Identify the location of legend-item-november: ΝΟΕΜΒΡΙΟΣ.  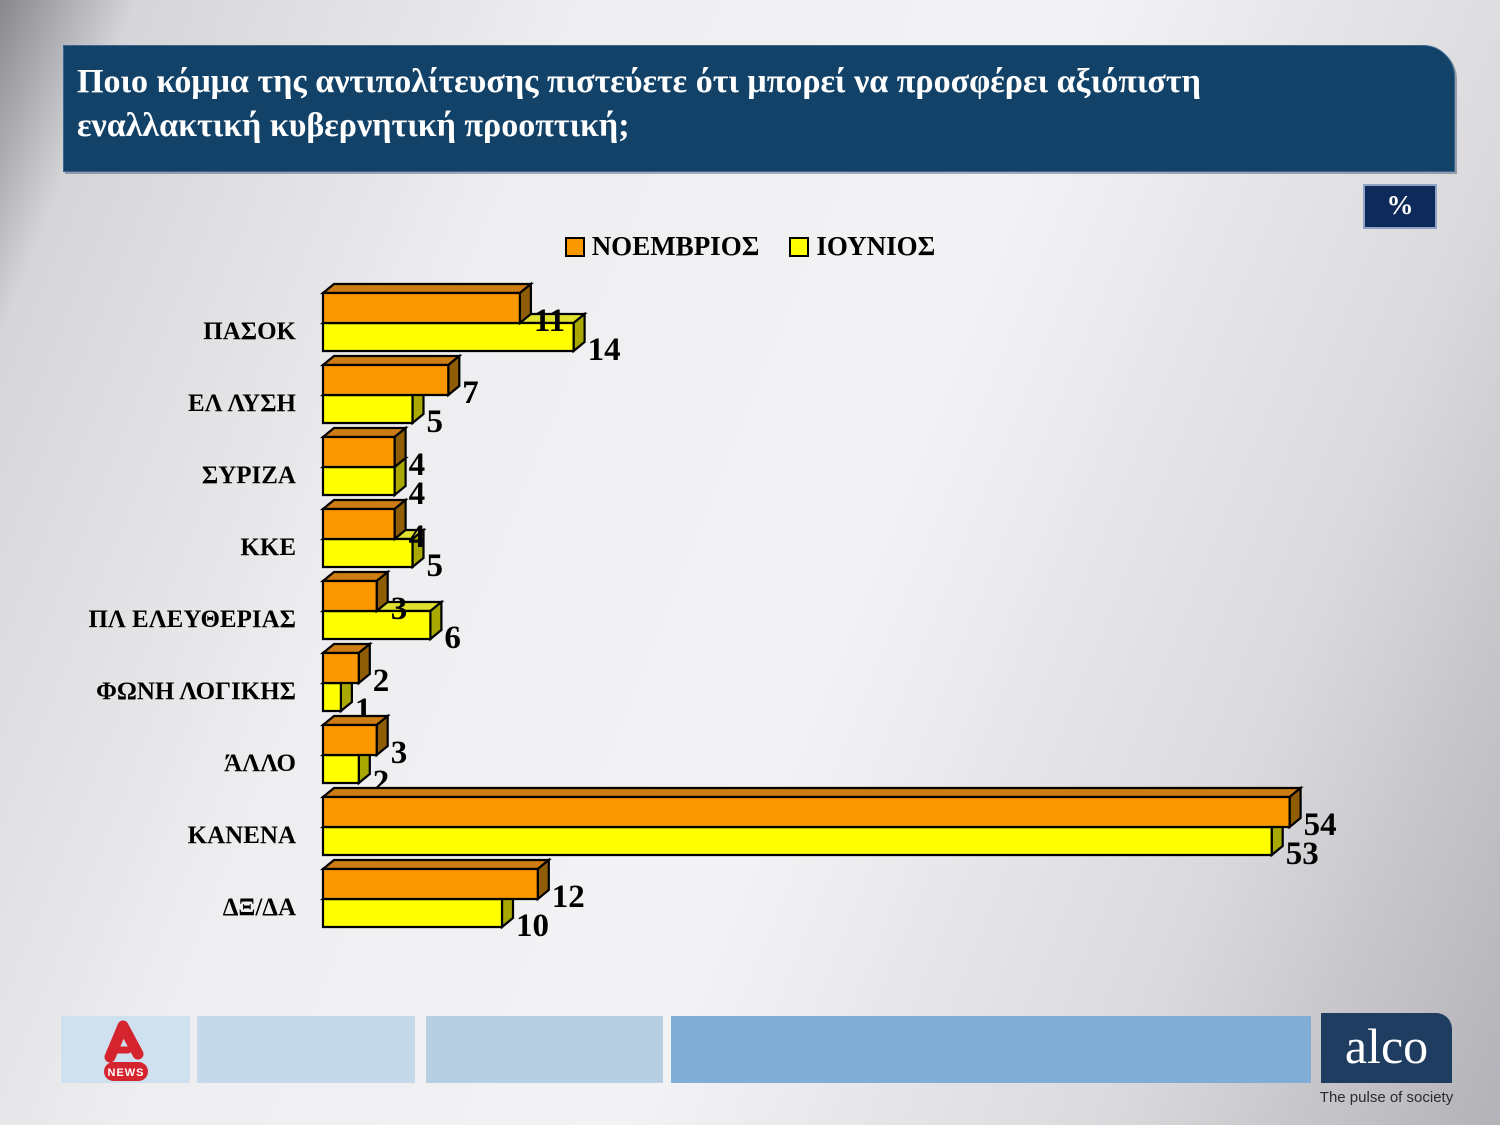
(662, 246).